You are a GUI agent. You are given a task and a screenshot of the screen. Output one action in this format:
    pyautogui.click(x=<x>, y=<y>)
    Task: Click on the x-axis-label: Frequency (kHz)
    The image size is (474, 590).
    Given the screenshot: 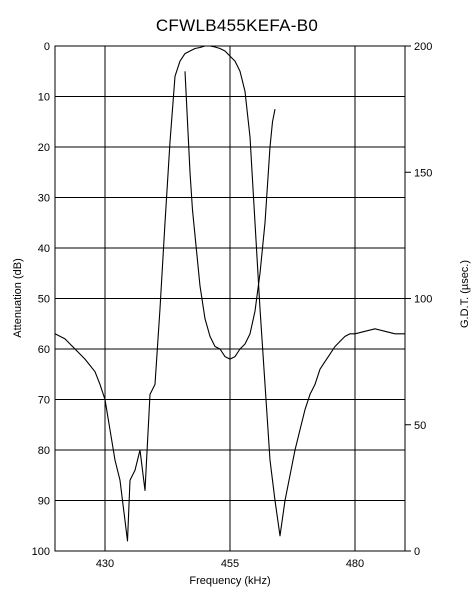 What is the action you would take?
    pyautogui.click(x=229, y=581)
    